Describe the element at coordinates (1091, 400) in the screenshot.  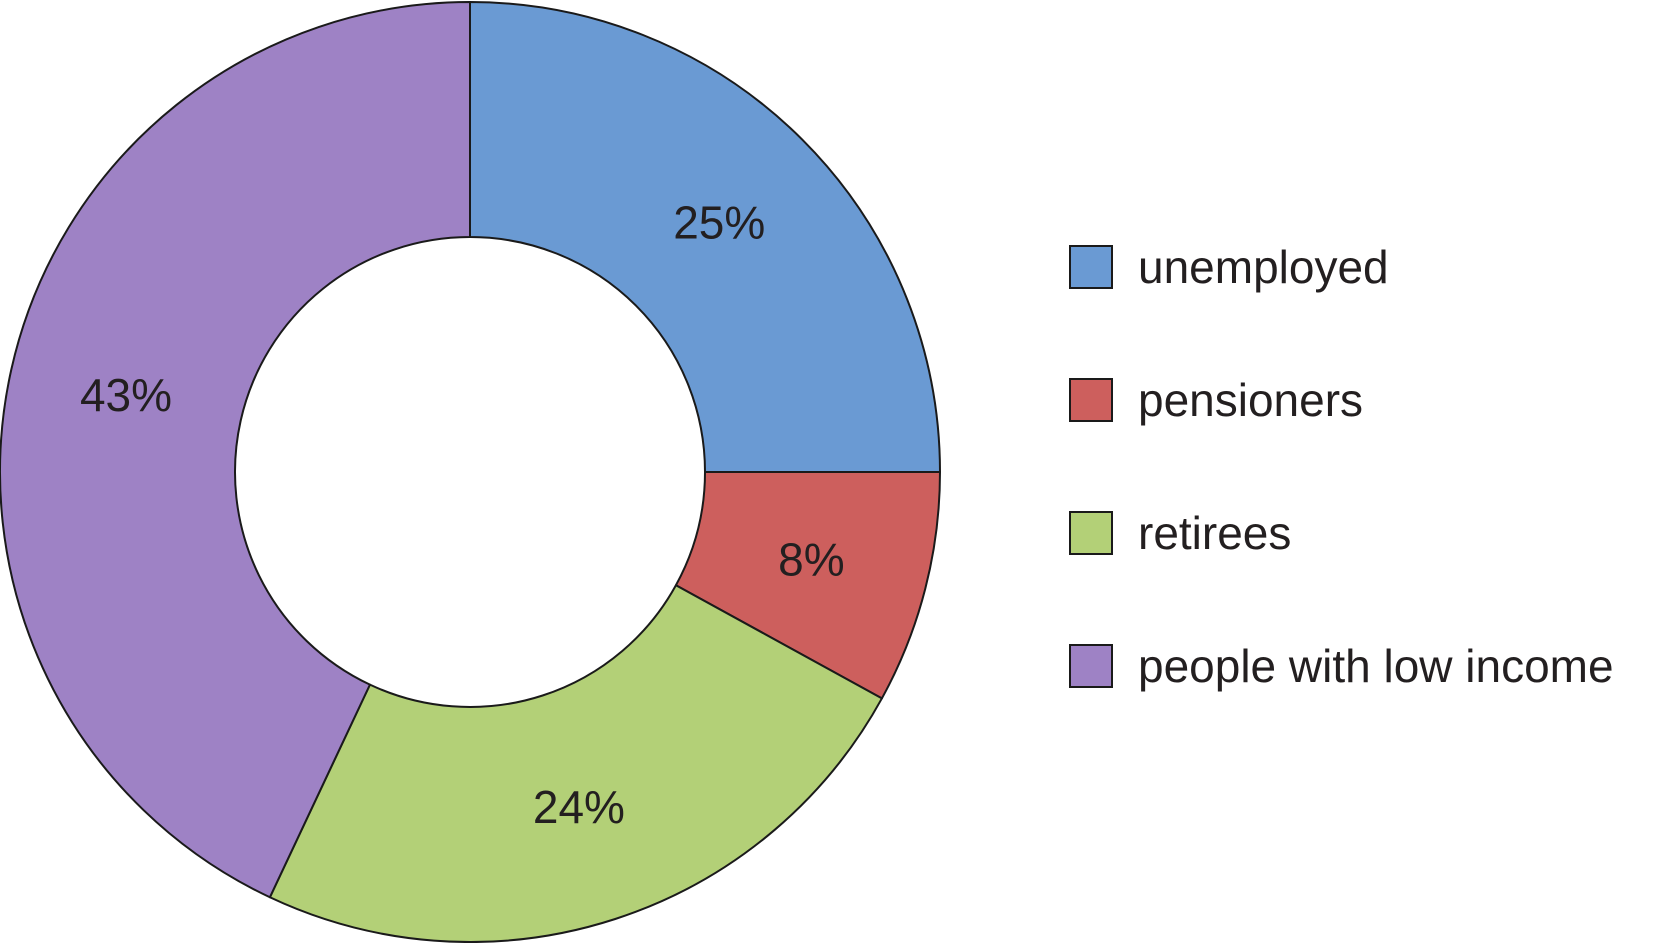
I see `legend-swatch-pensioners` at that location.